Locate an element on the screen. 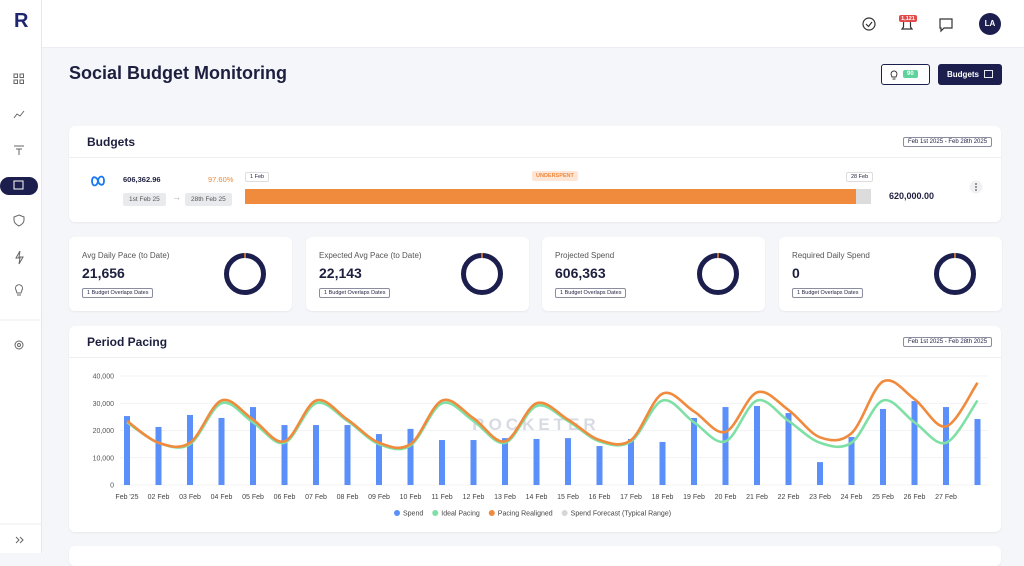 This screenshot has width=1024, height=566. badge-bg is located at coordinates (908, 18).